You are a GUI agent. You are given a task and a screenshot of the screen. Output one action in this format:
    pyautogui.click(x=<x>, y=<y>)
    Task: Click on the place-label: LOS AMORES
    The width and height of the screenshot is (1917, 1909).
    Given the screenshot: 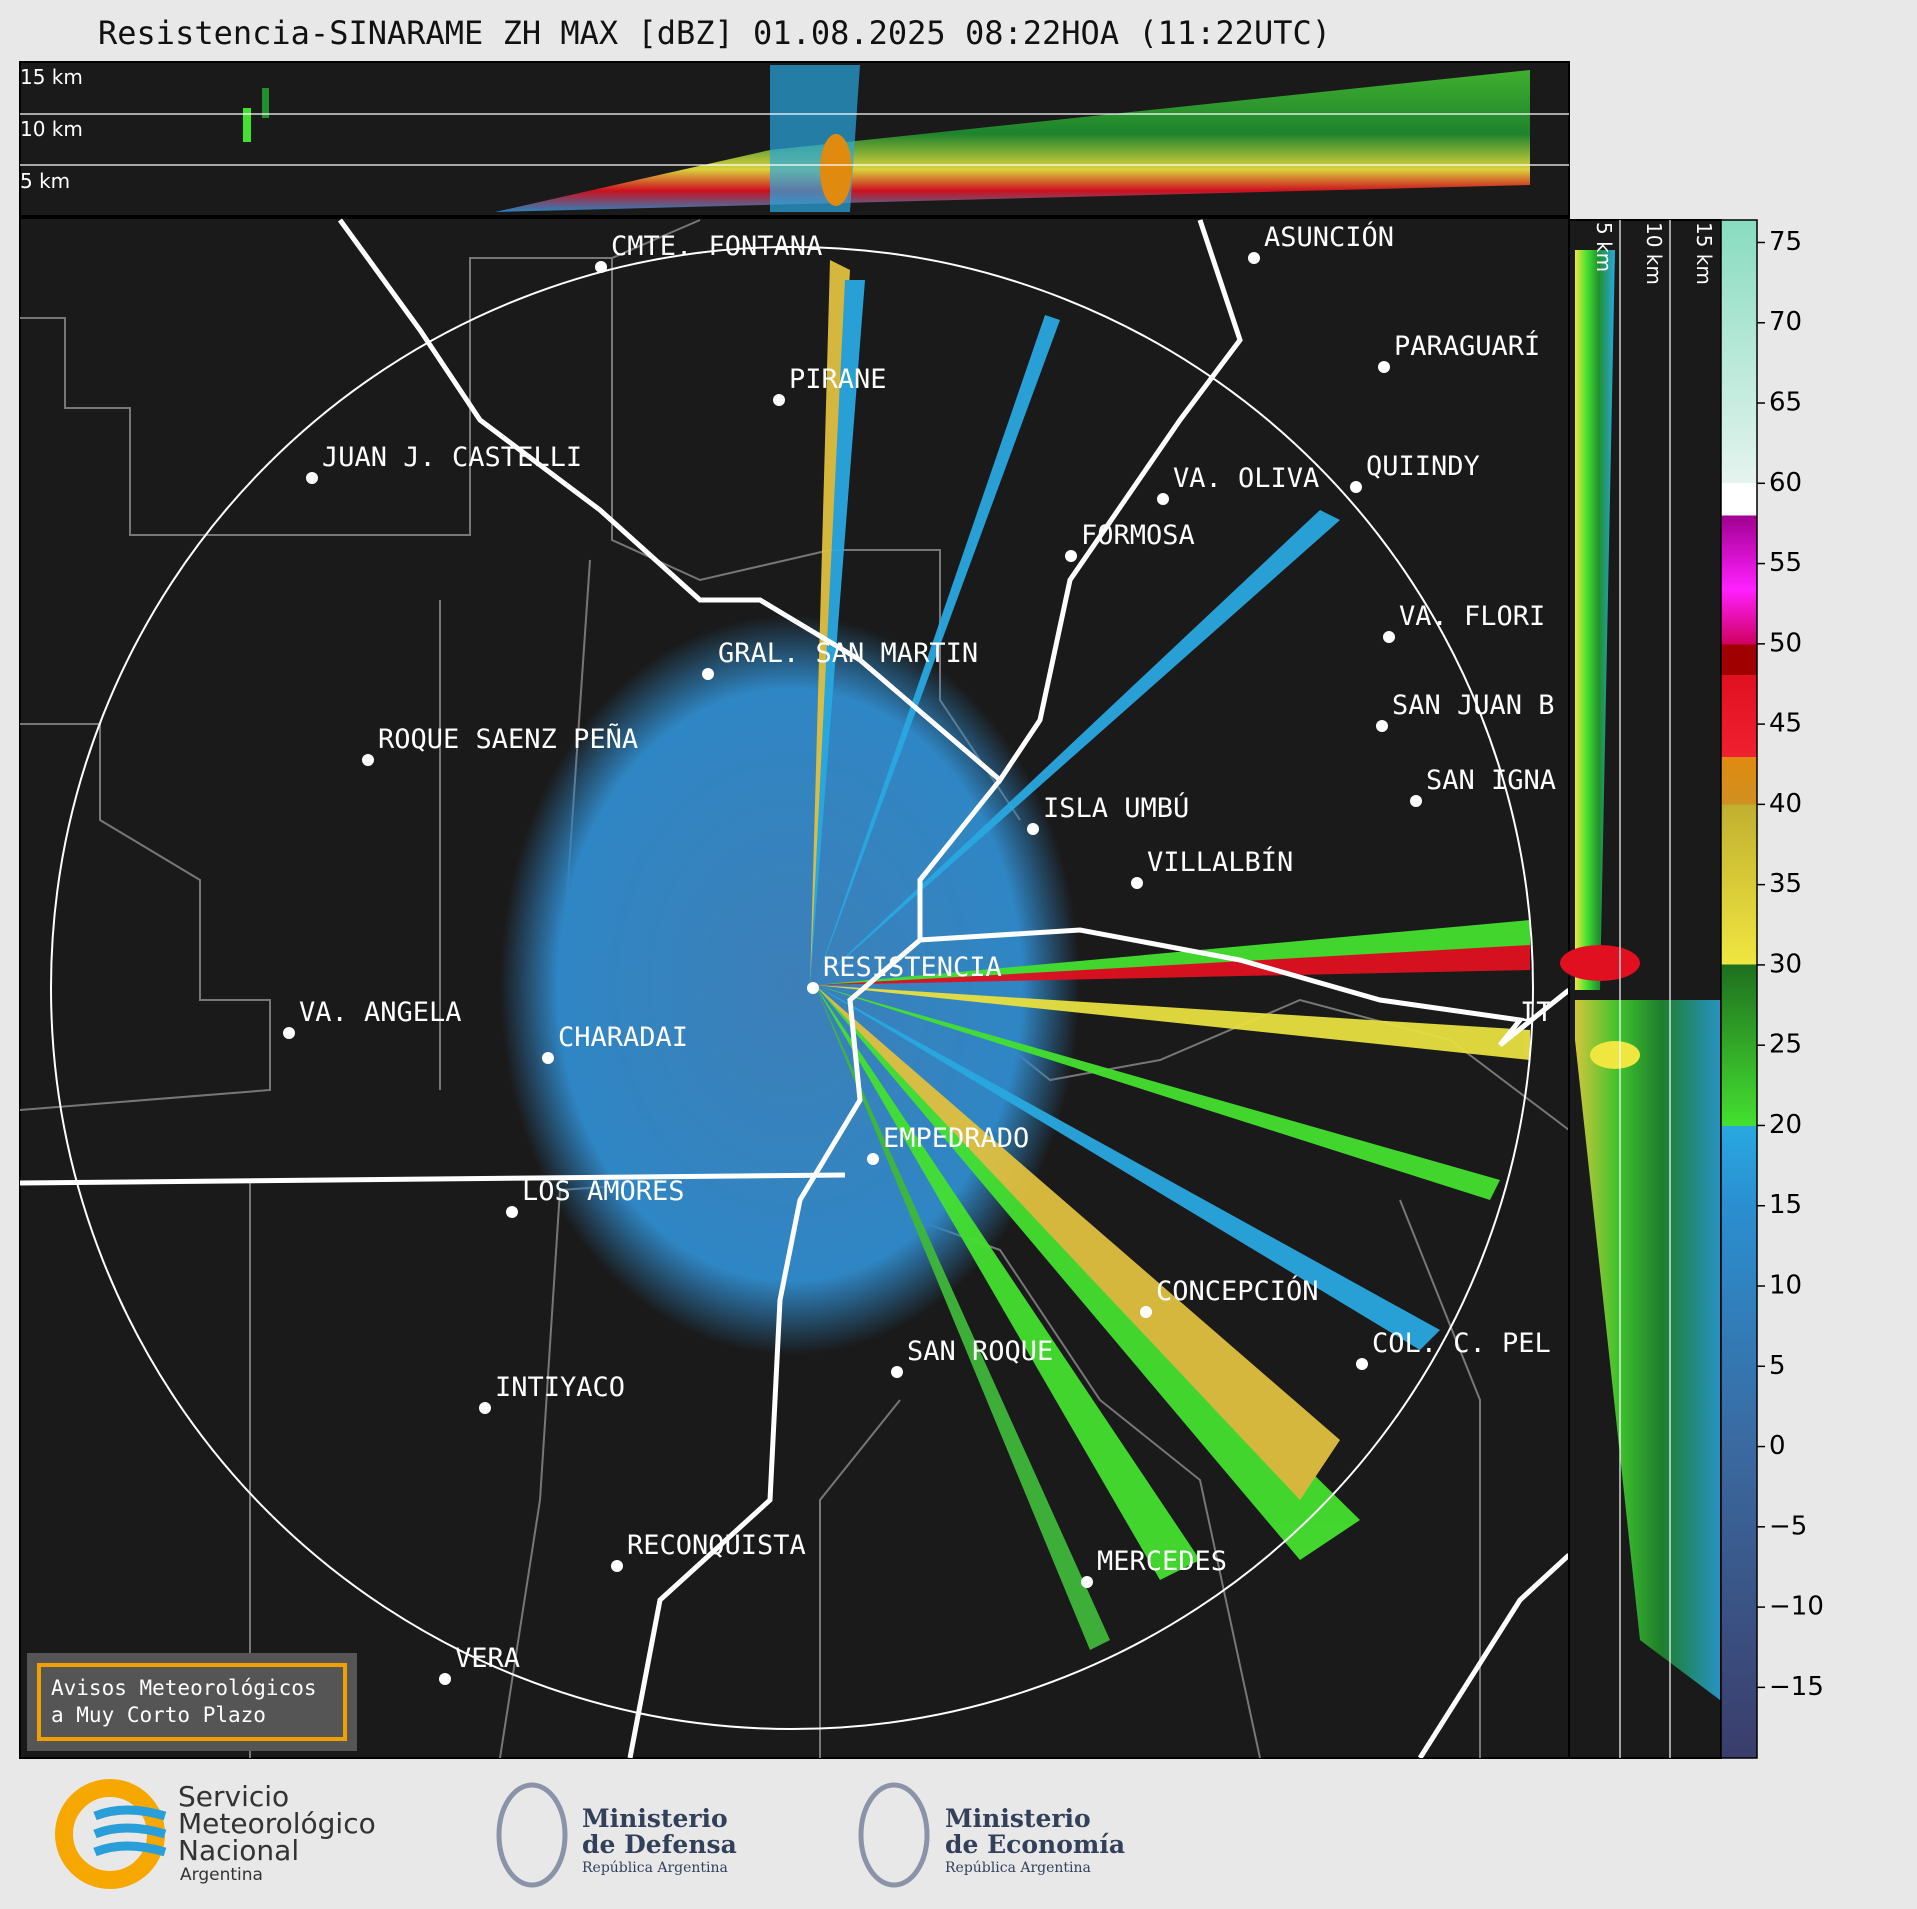 What is the action you would take?
    pyautogui.click(x=603, y=1191)
    